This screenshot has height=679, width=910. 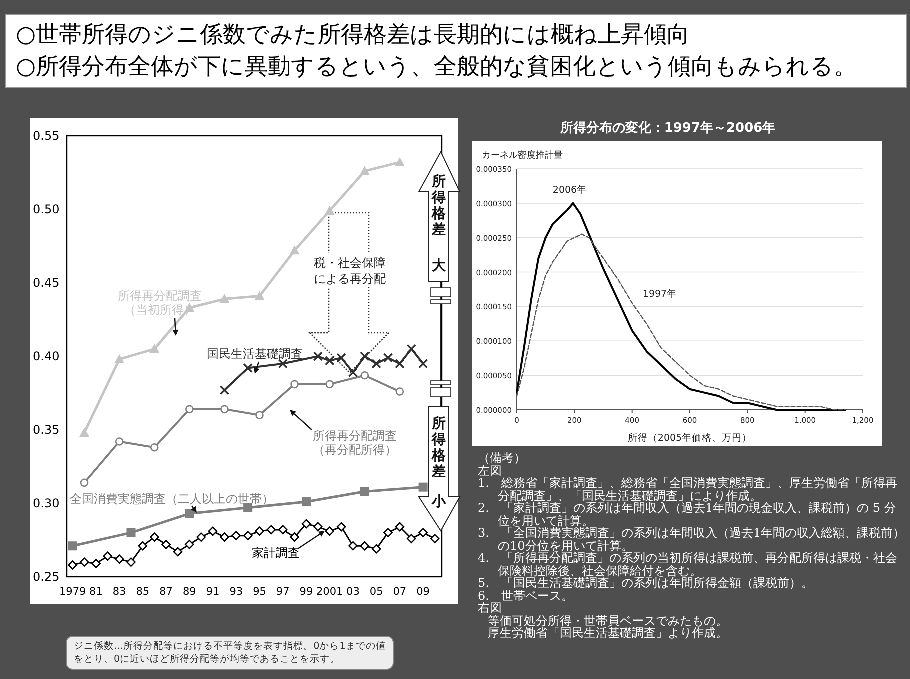 I want to click on text: 所得再分配調査（再分配所得）, so click(x=355, y=443).